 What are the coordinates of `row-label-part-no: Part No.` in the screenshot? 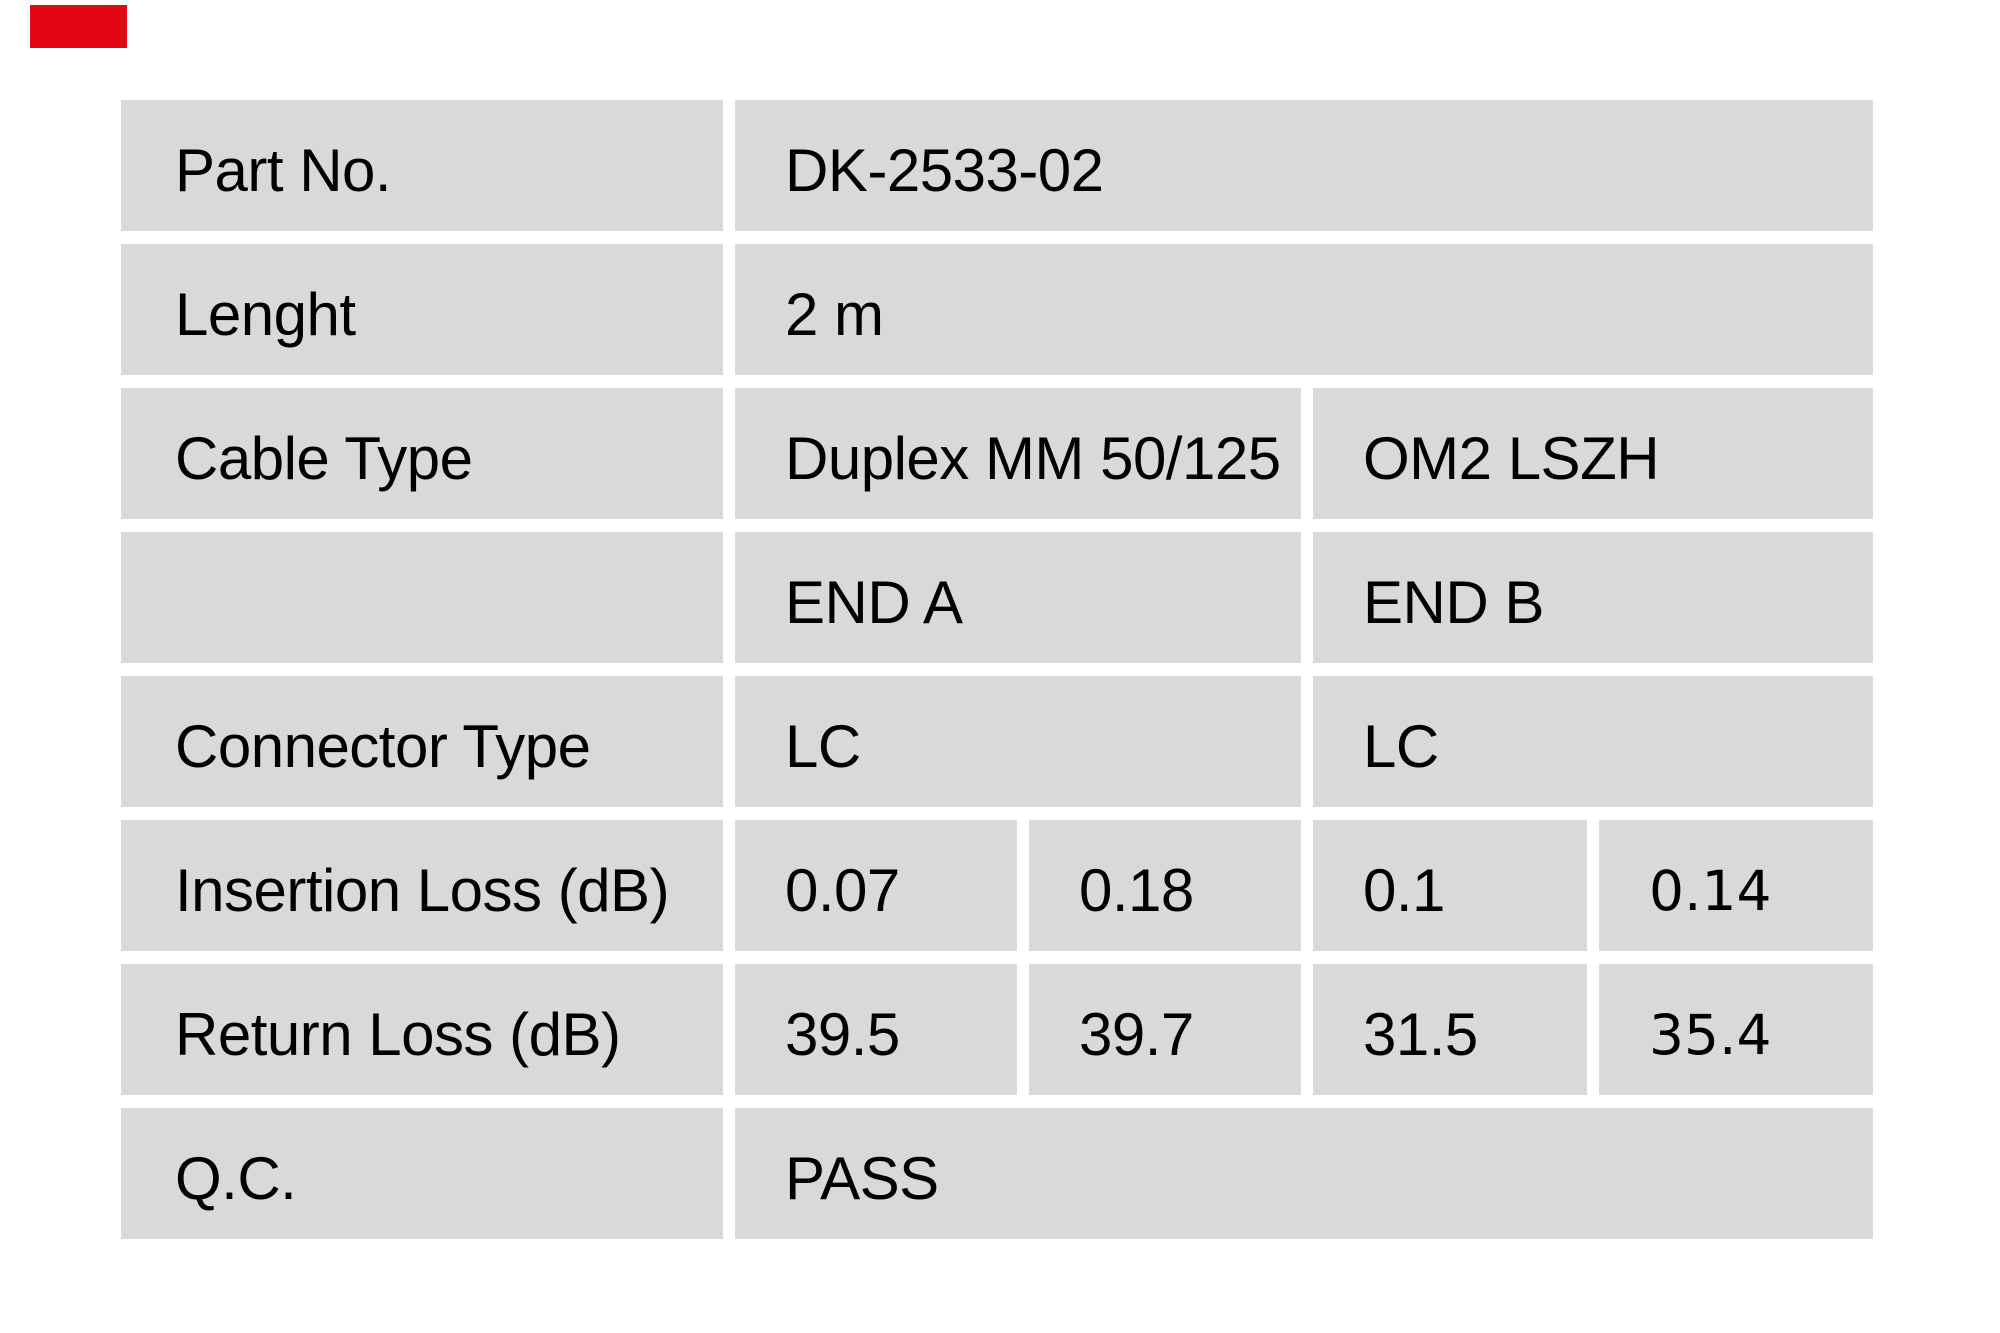 It's located at (422, 165).